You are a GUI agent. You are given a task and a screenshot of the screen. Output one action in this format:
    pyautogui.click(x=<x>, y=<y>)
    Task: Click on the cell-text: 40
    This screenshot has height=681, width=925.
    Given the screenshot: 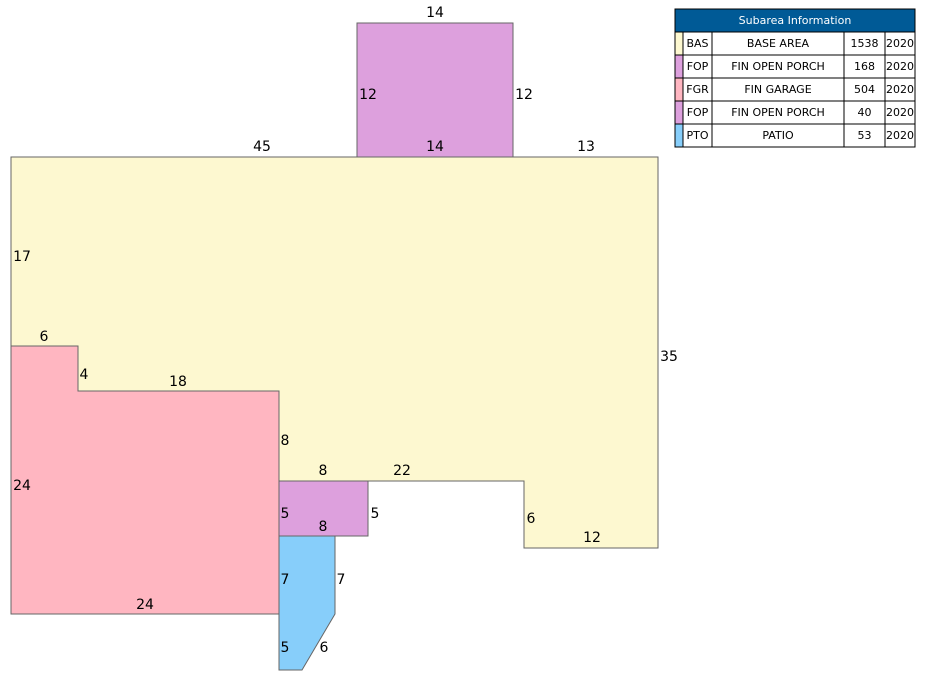 What is the action you would take?
    pyautogui.click(x=865, y=112)
    